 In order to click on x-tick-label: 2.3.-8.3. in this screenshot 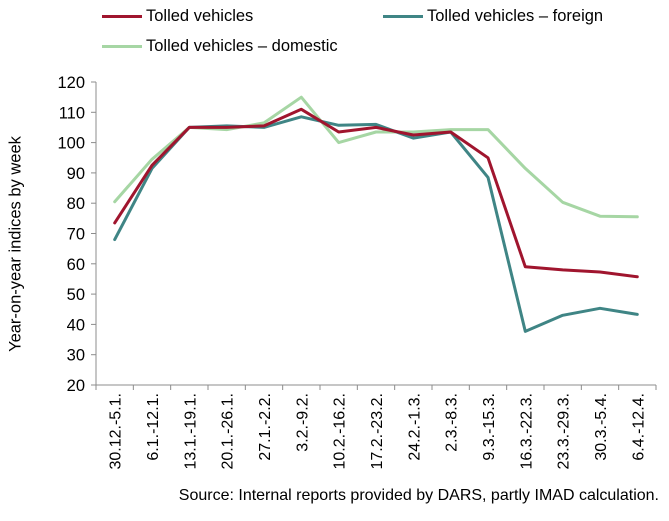, I will do `click(452, 422)`.